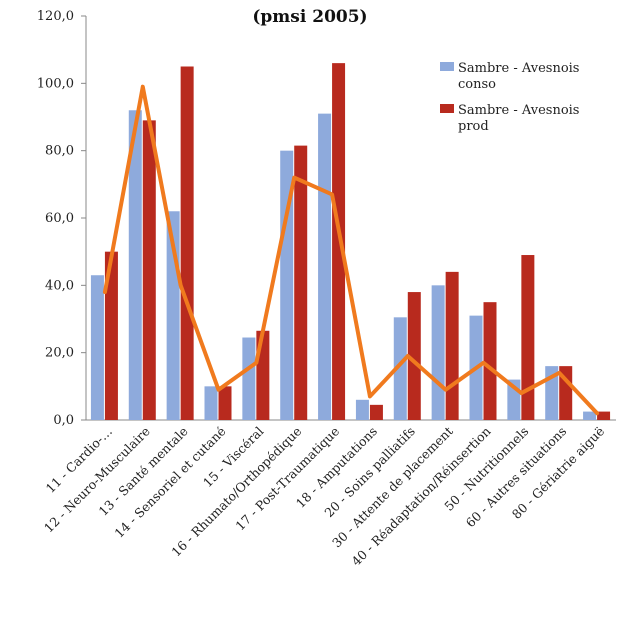  Describe the element at coordinates (518, 110) in the screenshot. I see `legend-prod-line1: Sambre - Avesnois` at that location.